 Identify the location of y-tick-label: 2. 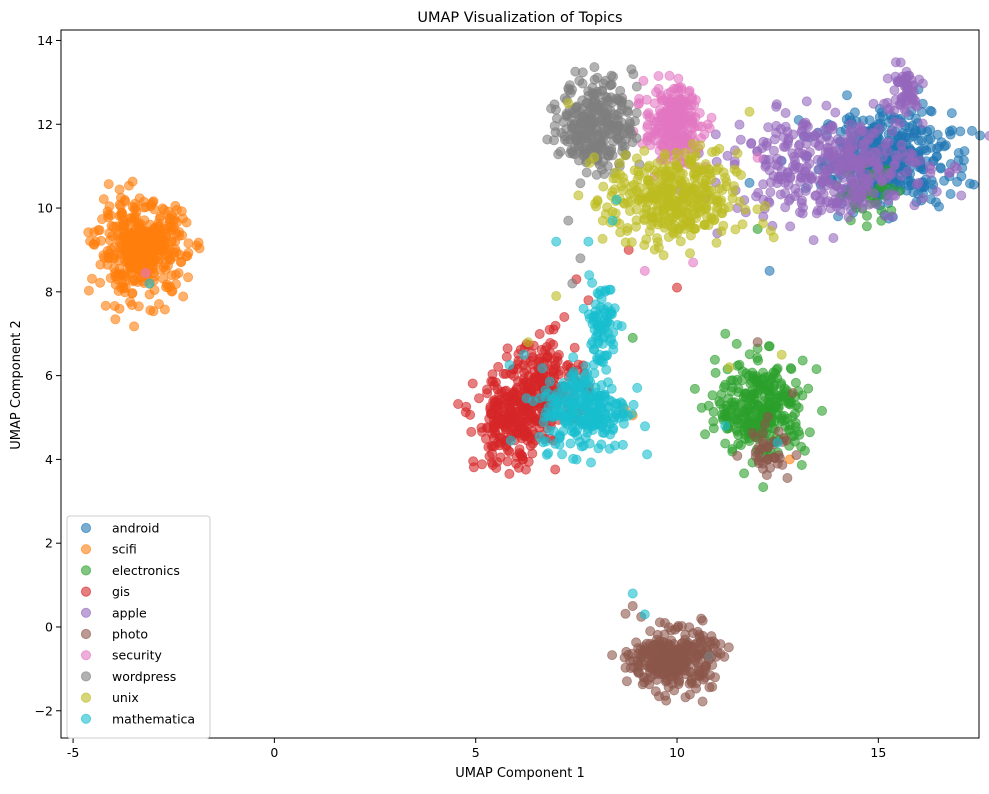
(49, 543).